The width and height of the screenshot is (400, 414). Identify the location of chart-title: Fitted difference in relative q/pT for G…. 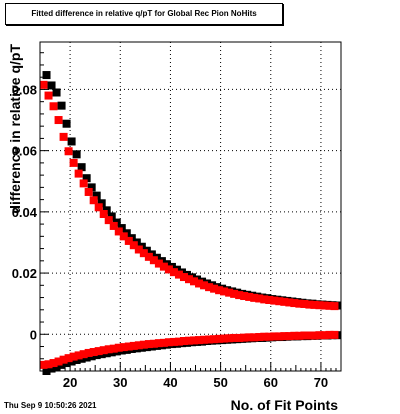
(144, 13).